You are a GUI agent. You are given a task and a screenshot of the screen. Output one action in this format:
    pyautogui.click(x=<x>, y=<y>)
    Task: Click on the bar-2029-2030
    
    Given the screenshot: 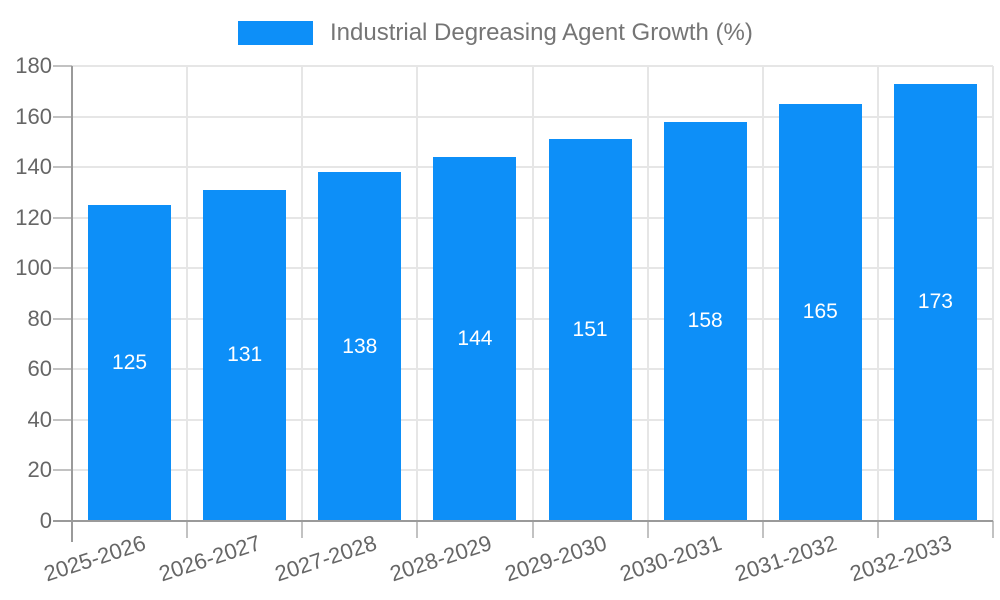 What is the action you would take?
    pyautogui.click(x=590, y=330)
    